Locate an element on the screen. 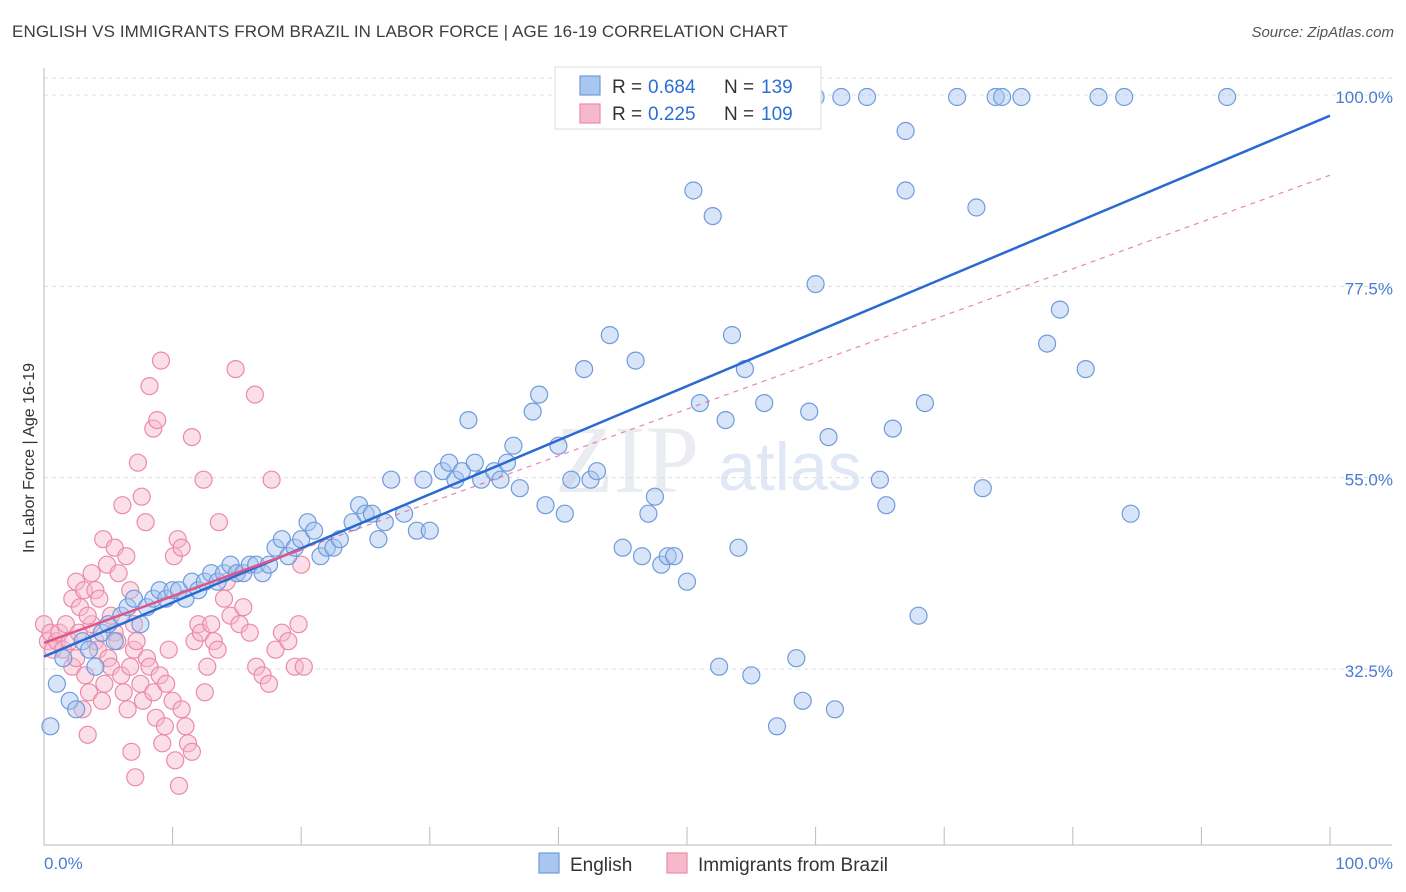 This screenshot has width=1406, height=892. legend-swatch-brazil is located at coordinates (590, 113).